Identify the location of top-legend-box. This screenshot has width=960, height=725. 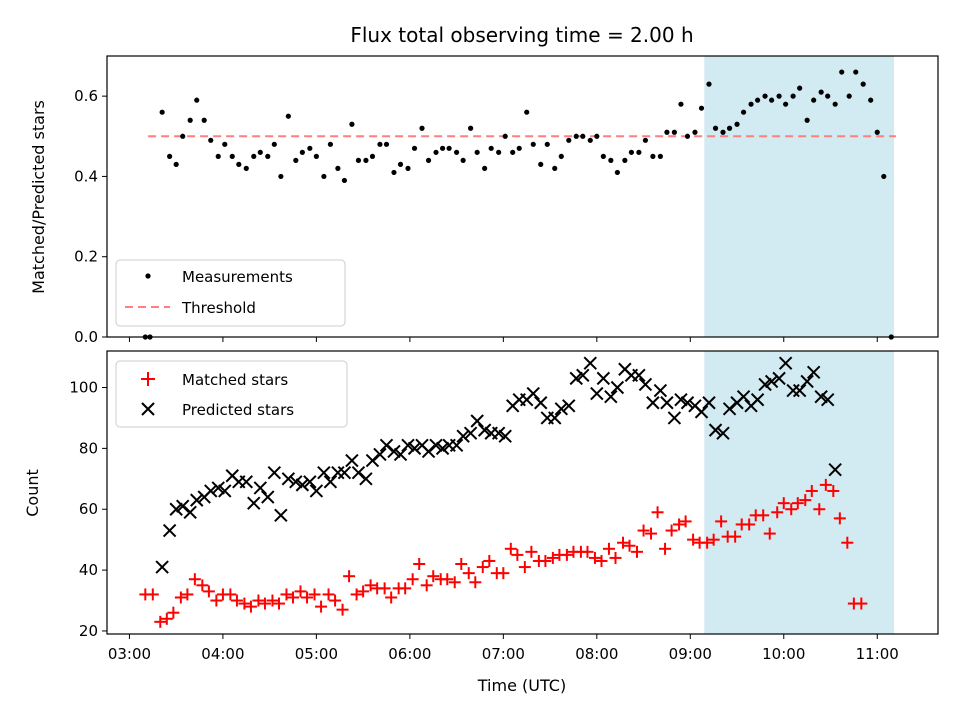
(230, 293).